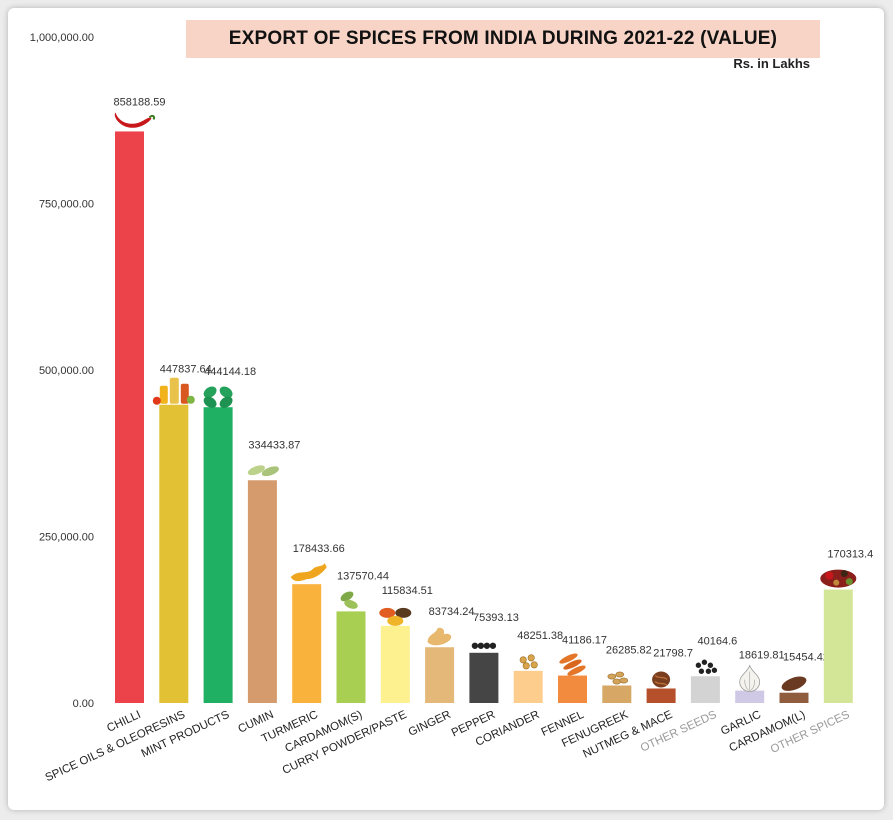  What do you see at coordinates (186, 370) in the screenshot?
I see `data-label: 447837.64` at bounding box center [186, 370].